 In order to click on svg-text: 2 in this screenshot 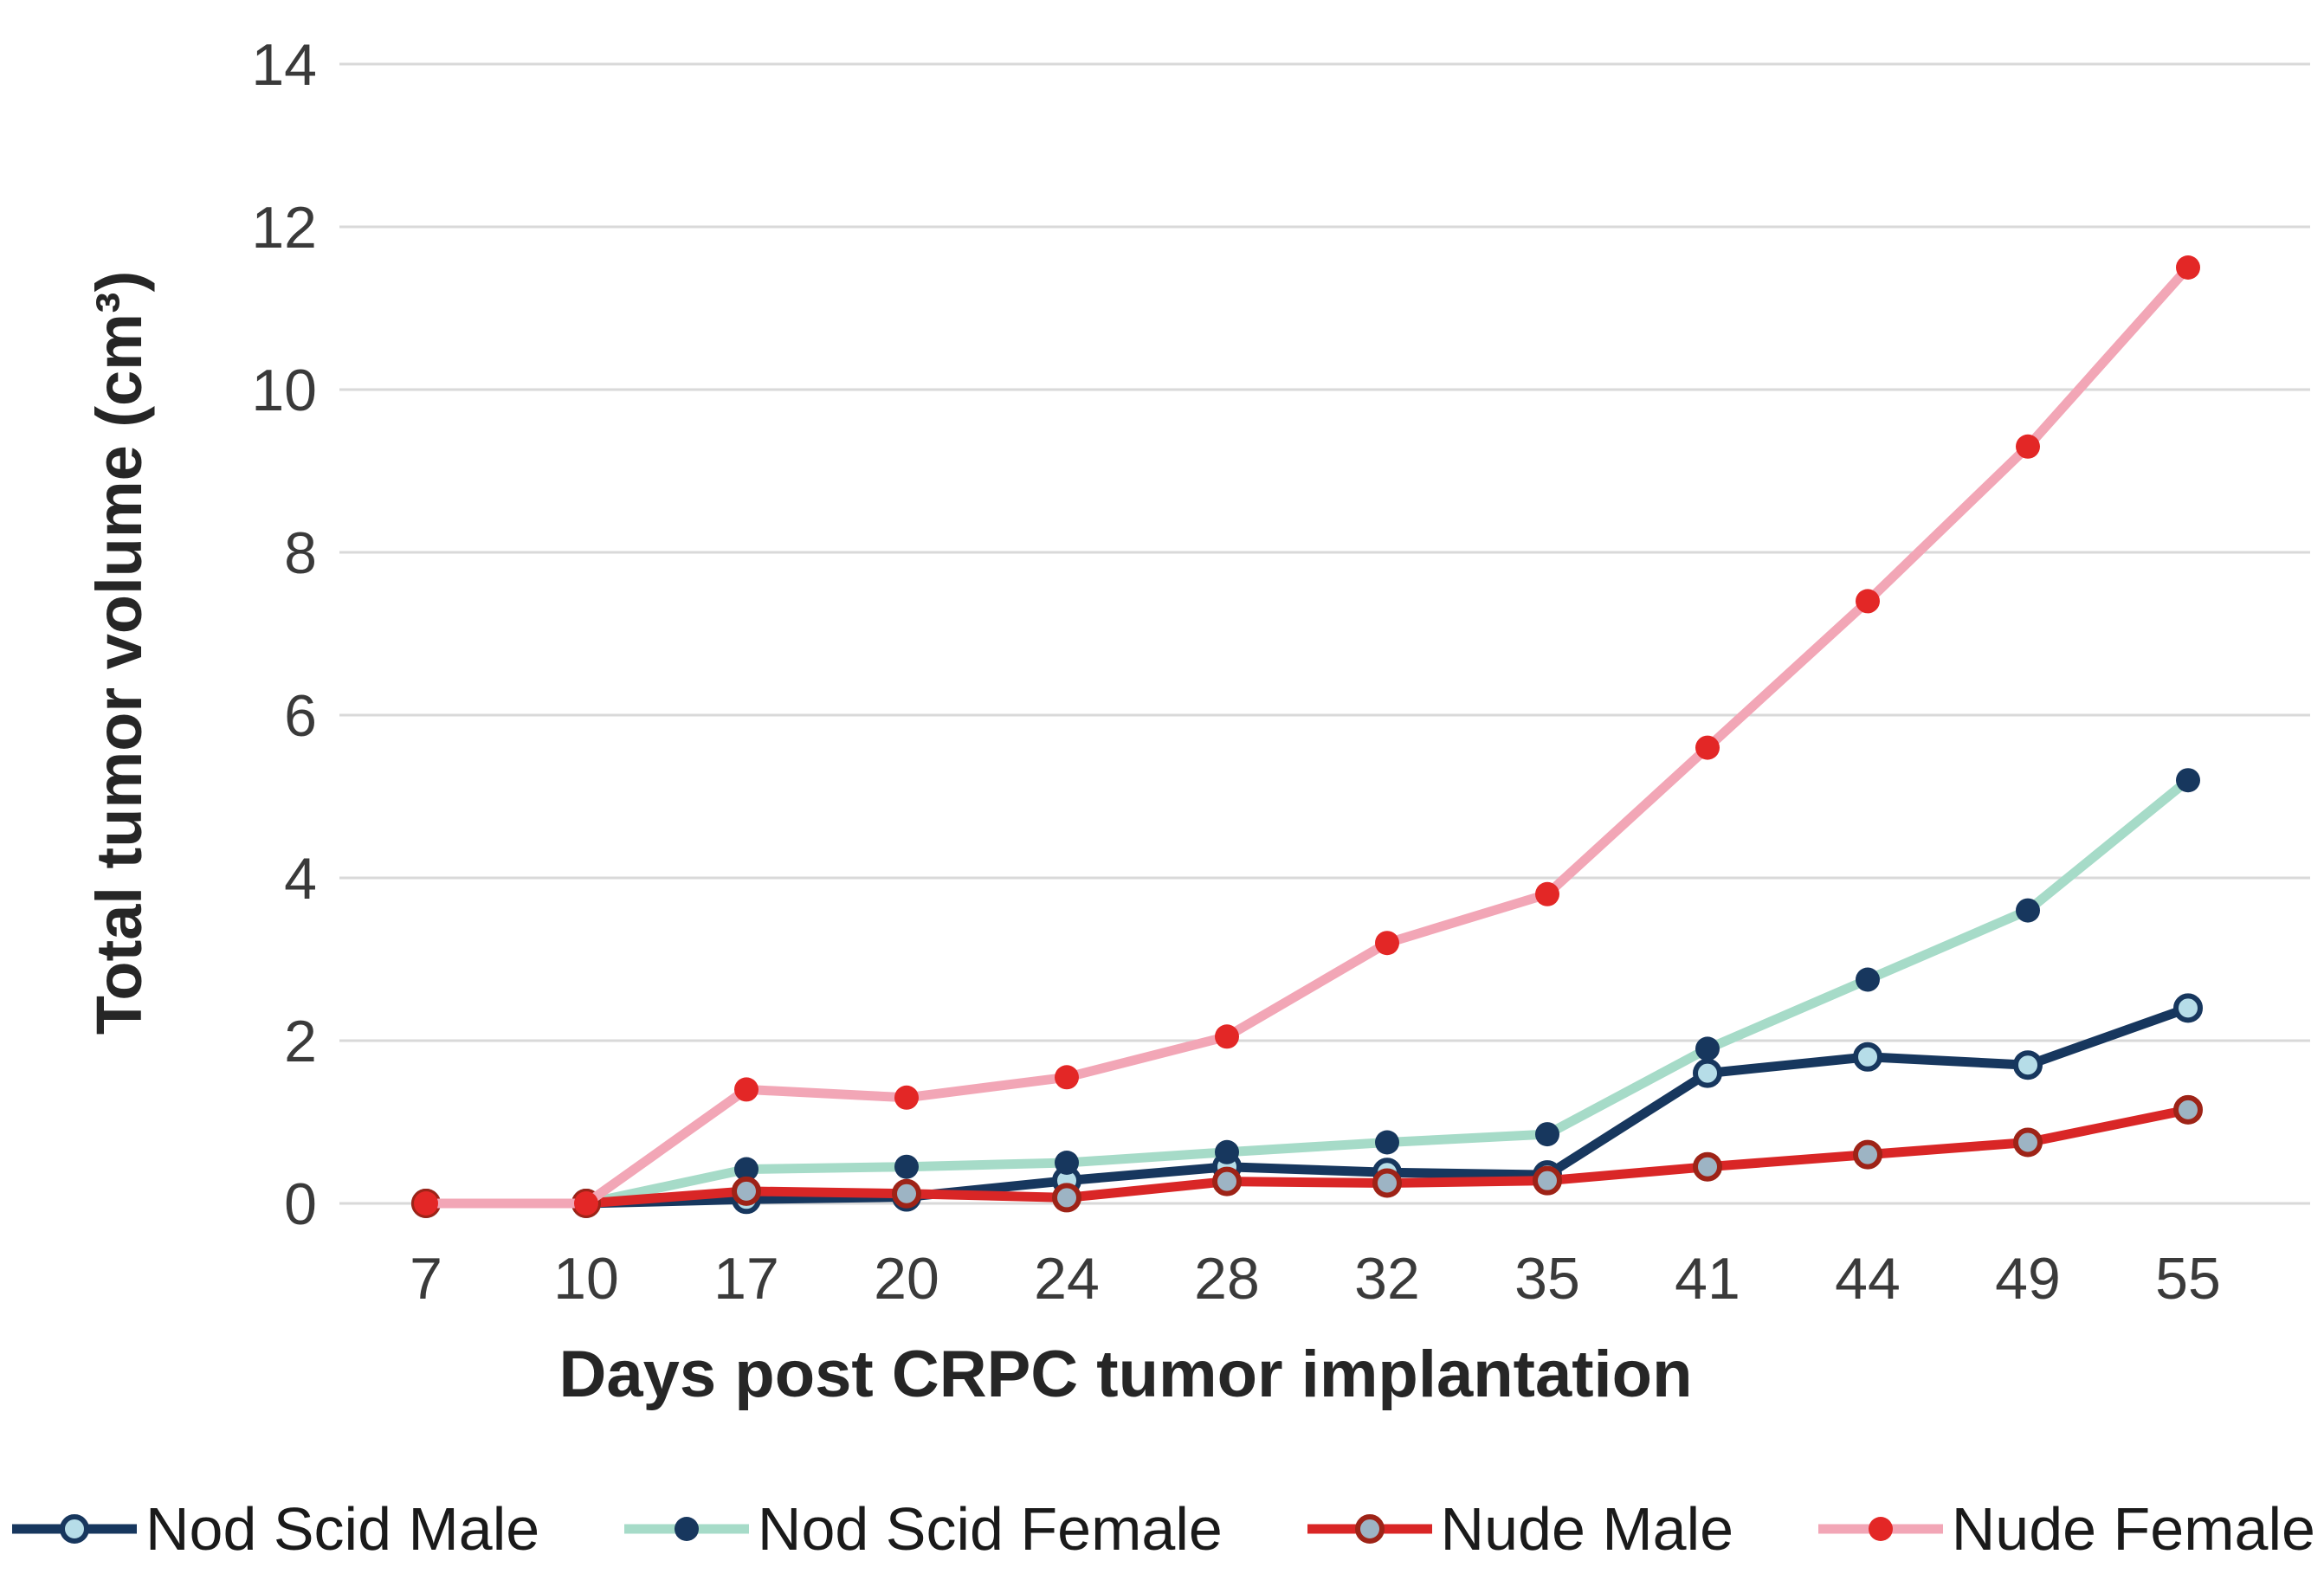, I will do `click(300, 1041)`.